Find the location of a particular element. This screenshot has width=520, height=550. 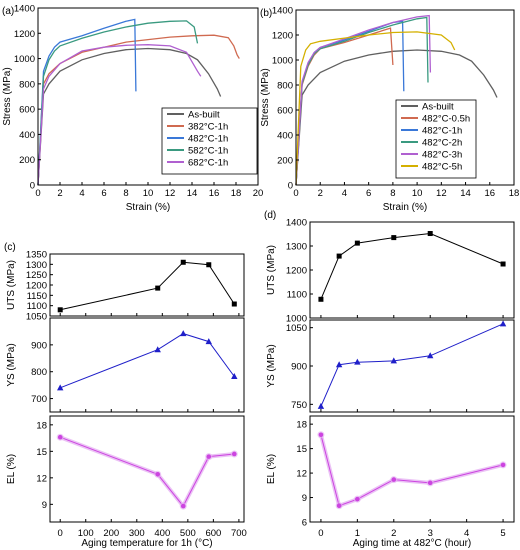

legend-label-a-3: 582°C-1h is located at coordinates (208, 151).